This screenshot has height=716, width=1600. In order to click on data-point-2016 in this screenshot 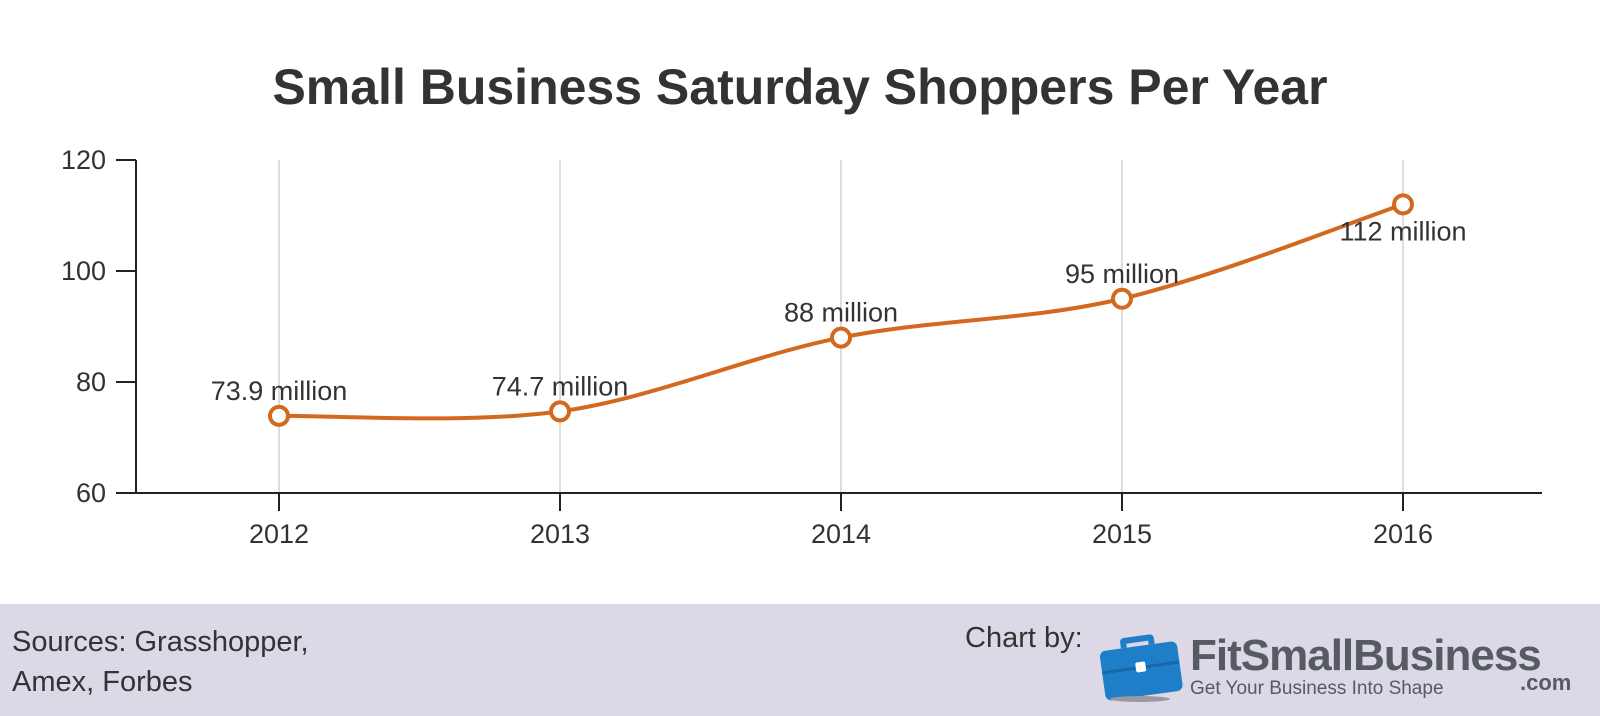, I will do `click(1403, 204)`.